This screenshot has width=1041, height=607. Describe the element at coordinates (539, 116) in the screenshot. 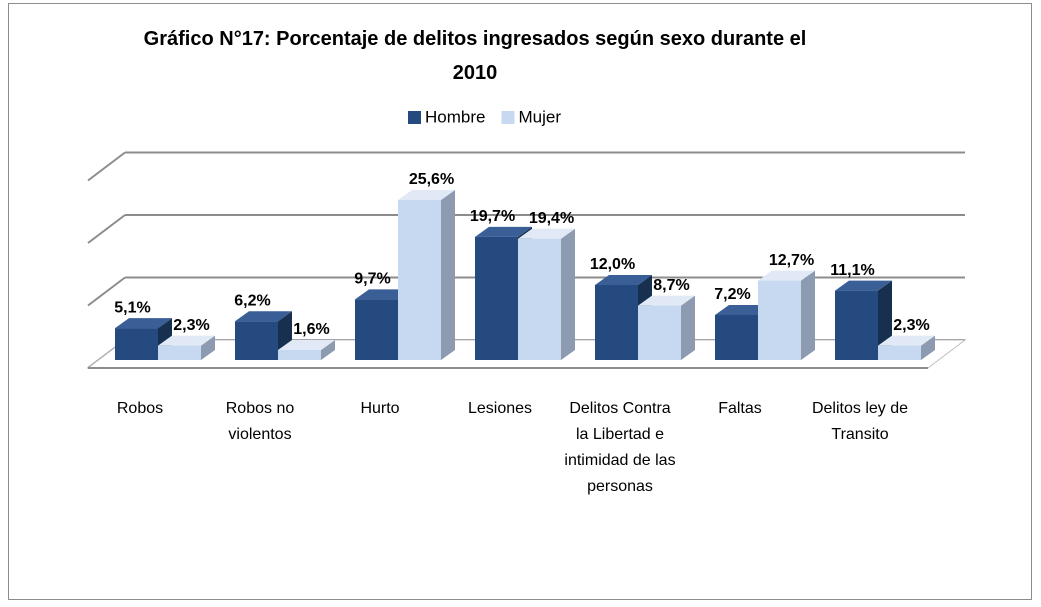

I see `legend-label: Mujer` at that location.